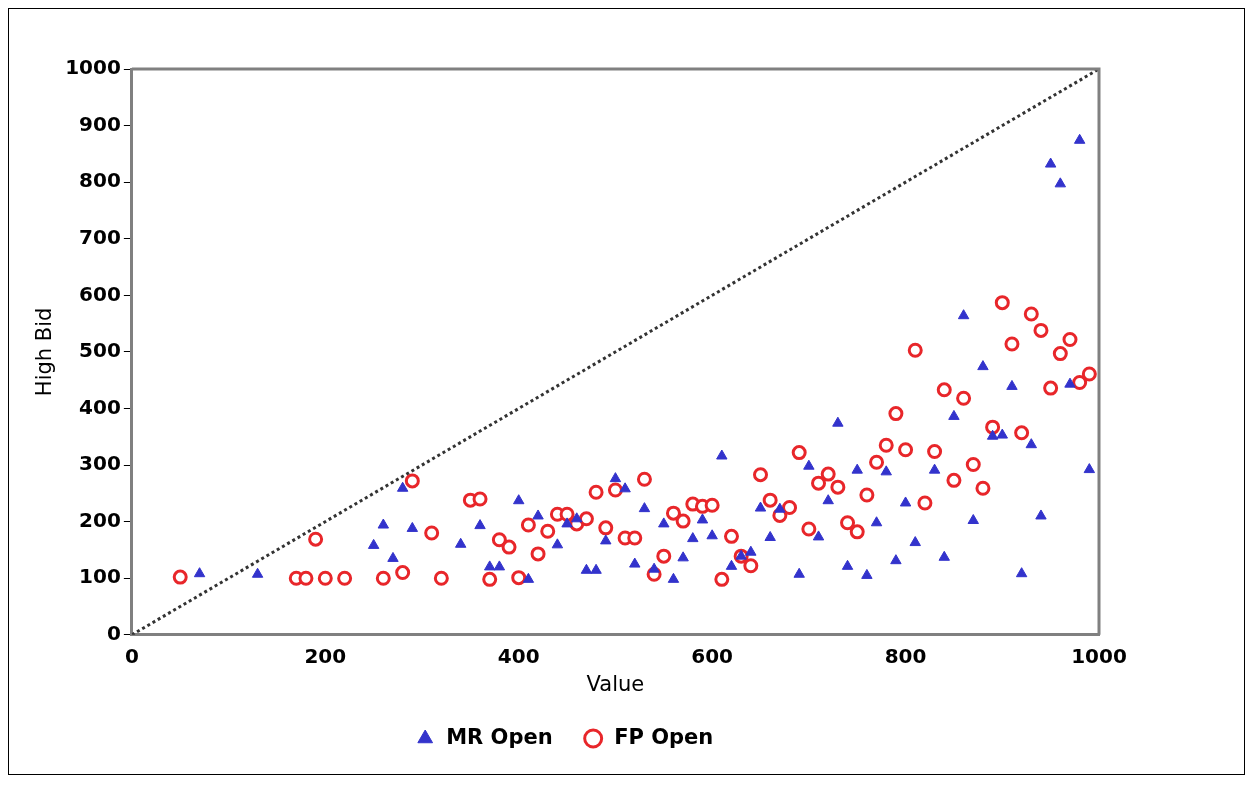  What do you see at coordinates (712, 656) in the screenshot?
I see `x-tick-label: 600` at bounding box center [712, 656].